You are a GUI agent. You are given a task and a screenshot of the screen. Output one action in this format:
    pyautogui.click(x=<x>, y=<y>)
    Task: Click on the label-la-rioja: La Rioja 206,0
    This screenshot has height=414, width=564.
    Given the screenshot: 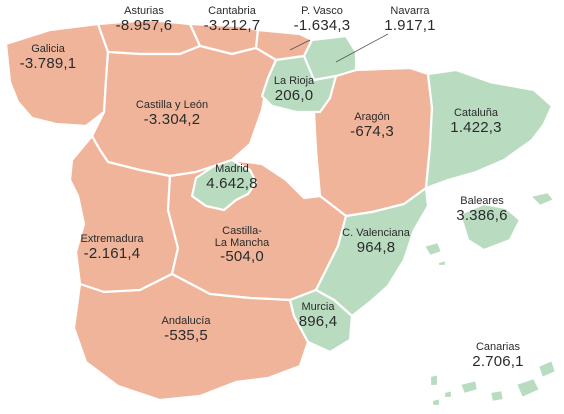 What is the action you would take?
    pyautogui.click(x=294, y=89)
    